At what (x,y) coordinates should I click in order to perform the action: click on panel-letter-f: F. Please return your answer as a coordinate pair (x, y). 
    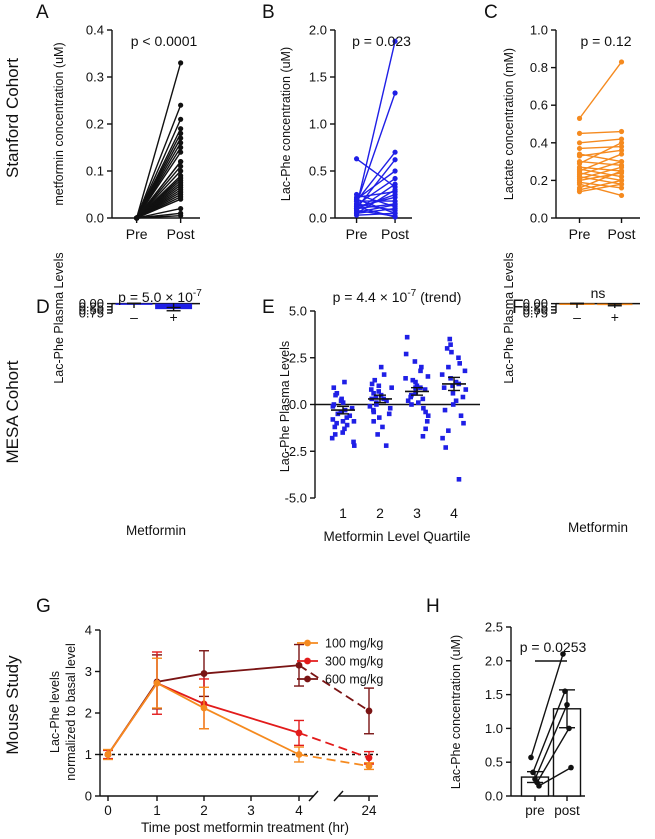
    Looking at the image, I should click on (518, 307).